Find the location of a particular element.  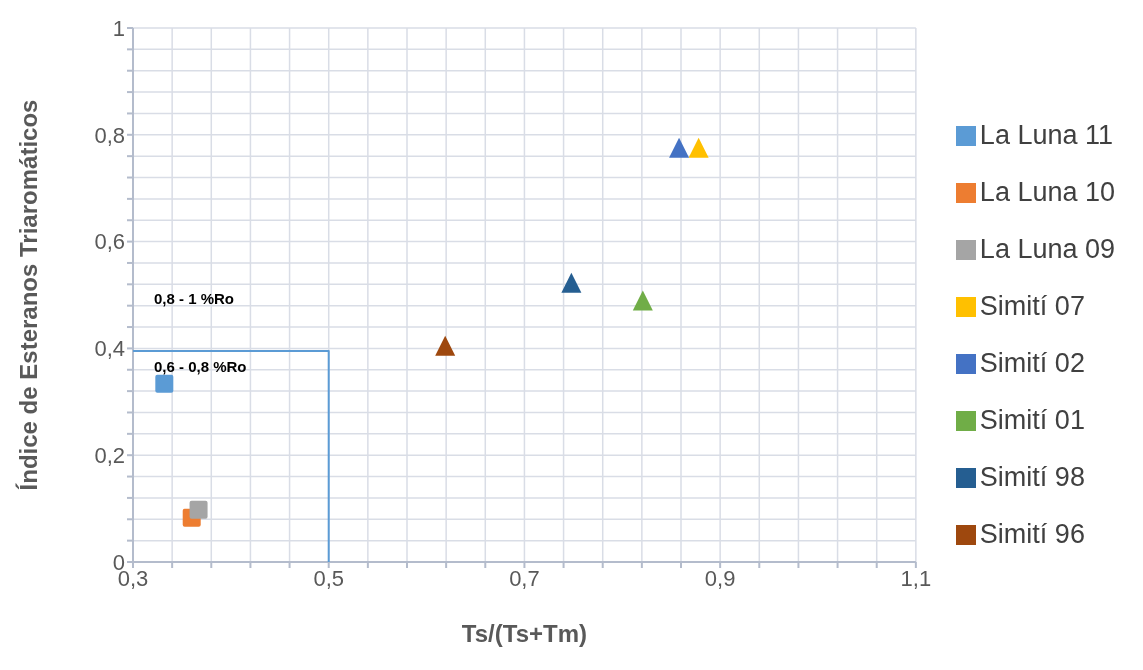

y-tick-label: 0,2 is located at coordinates (109, 456).